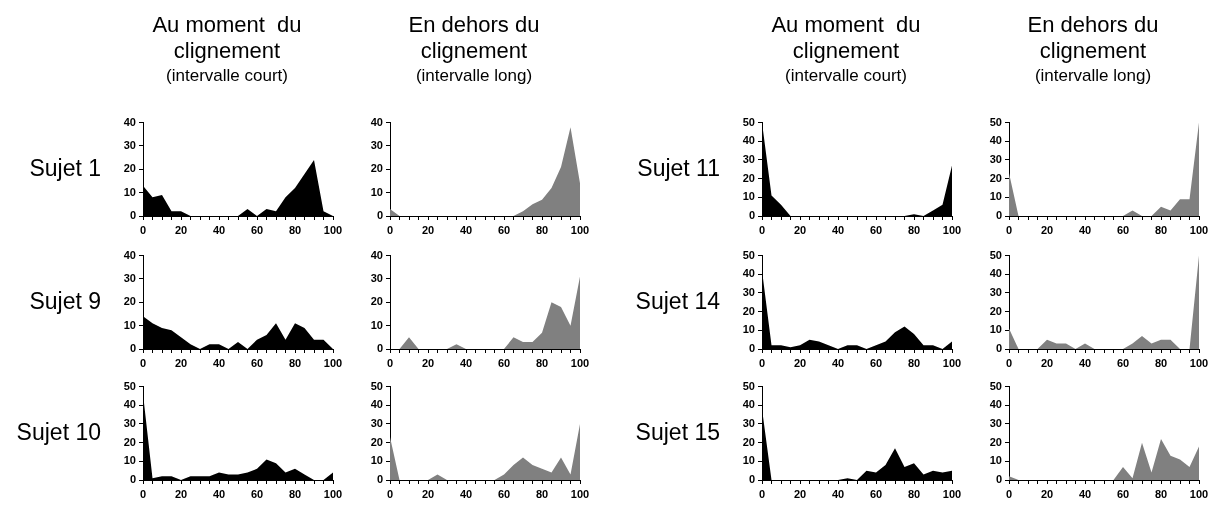 The width and height of the screenshot is (1213, 505). I want to click on y-axis-title: Sujet 11, so click(678, 168).